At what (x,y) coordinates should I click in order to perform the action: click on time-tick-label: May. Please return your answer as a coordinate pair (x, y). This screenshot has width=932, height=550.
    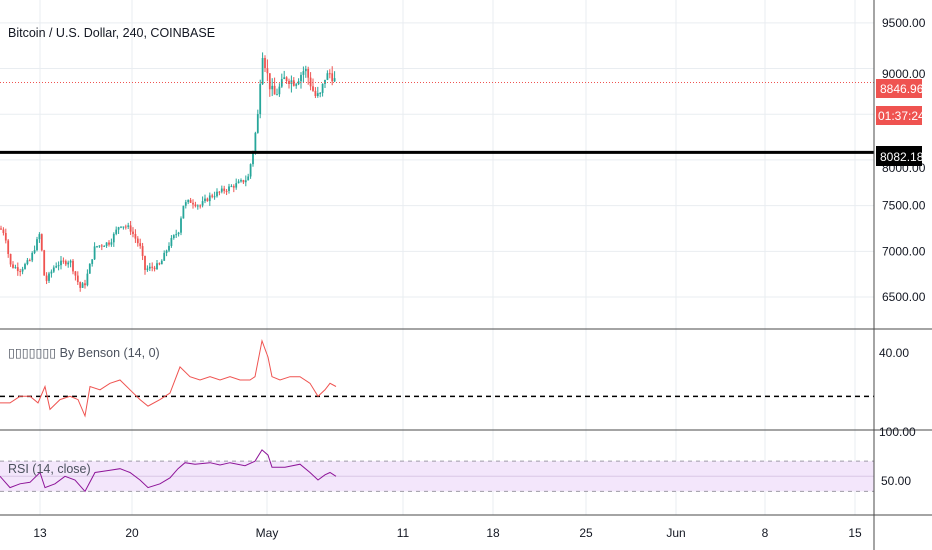
    Looking at the image, I should click on (267, 533).